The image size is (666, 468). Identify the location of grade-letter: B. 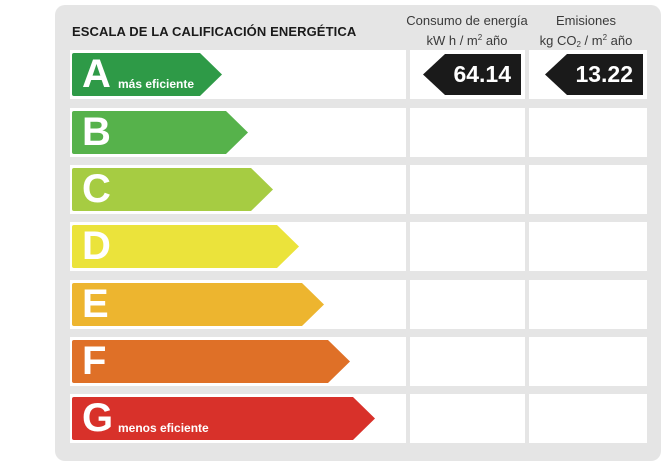
(96, 132).